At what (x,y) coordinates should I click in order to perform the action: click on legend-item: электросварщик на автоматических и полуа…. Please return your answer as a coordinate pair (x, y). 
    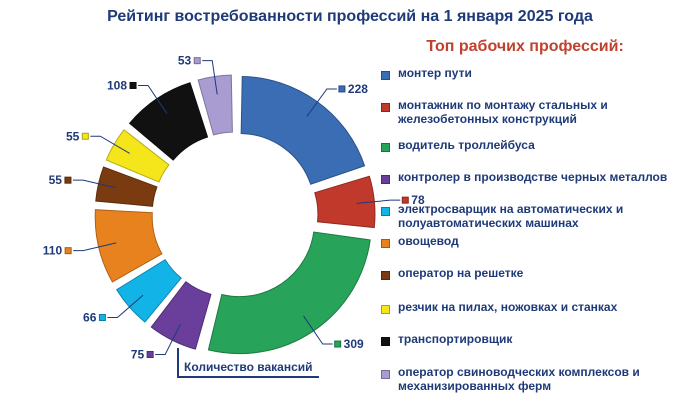
    Looking at the image, I should click on (537, 216).